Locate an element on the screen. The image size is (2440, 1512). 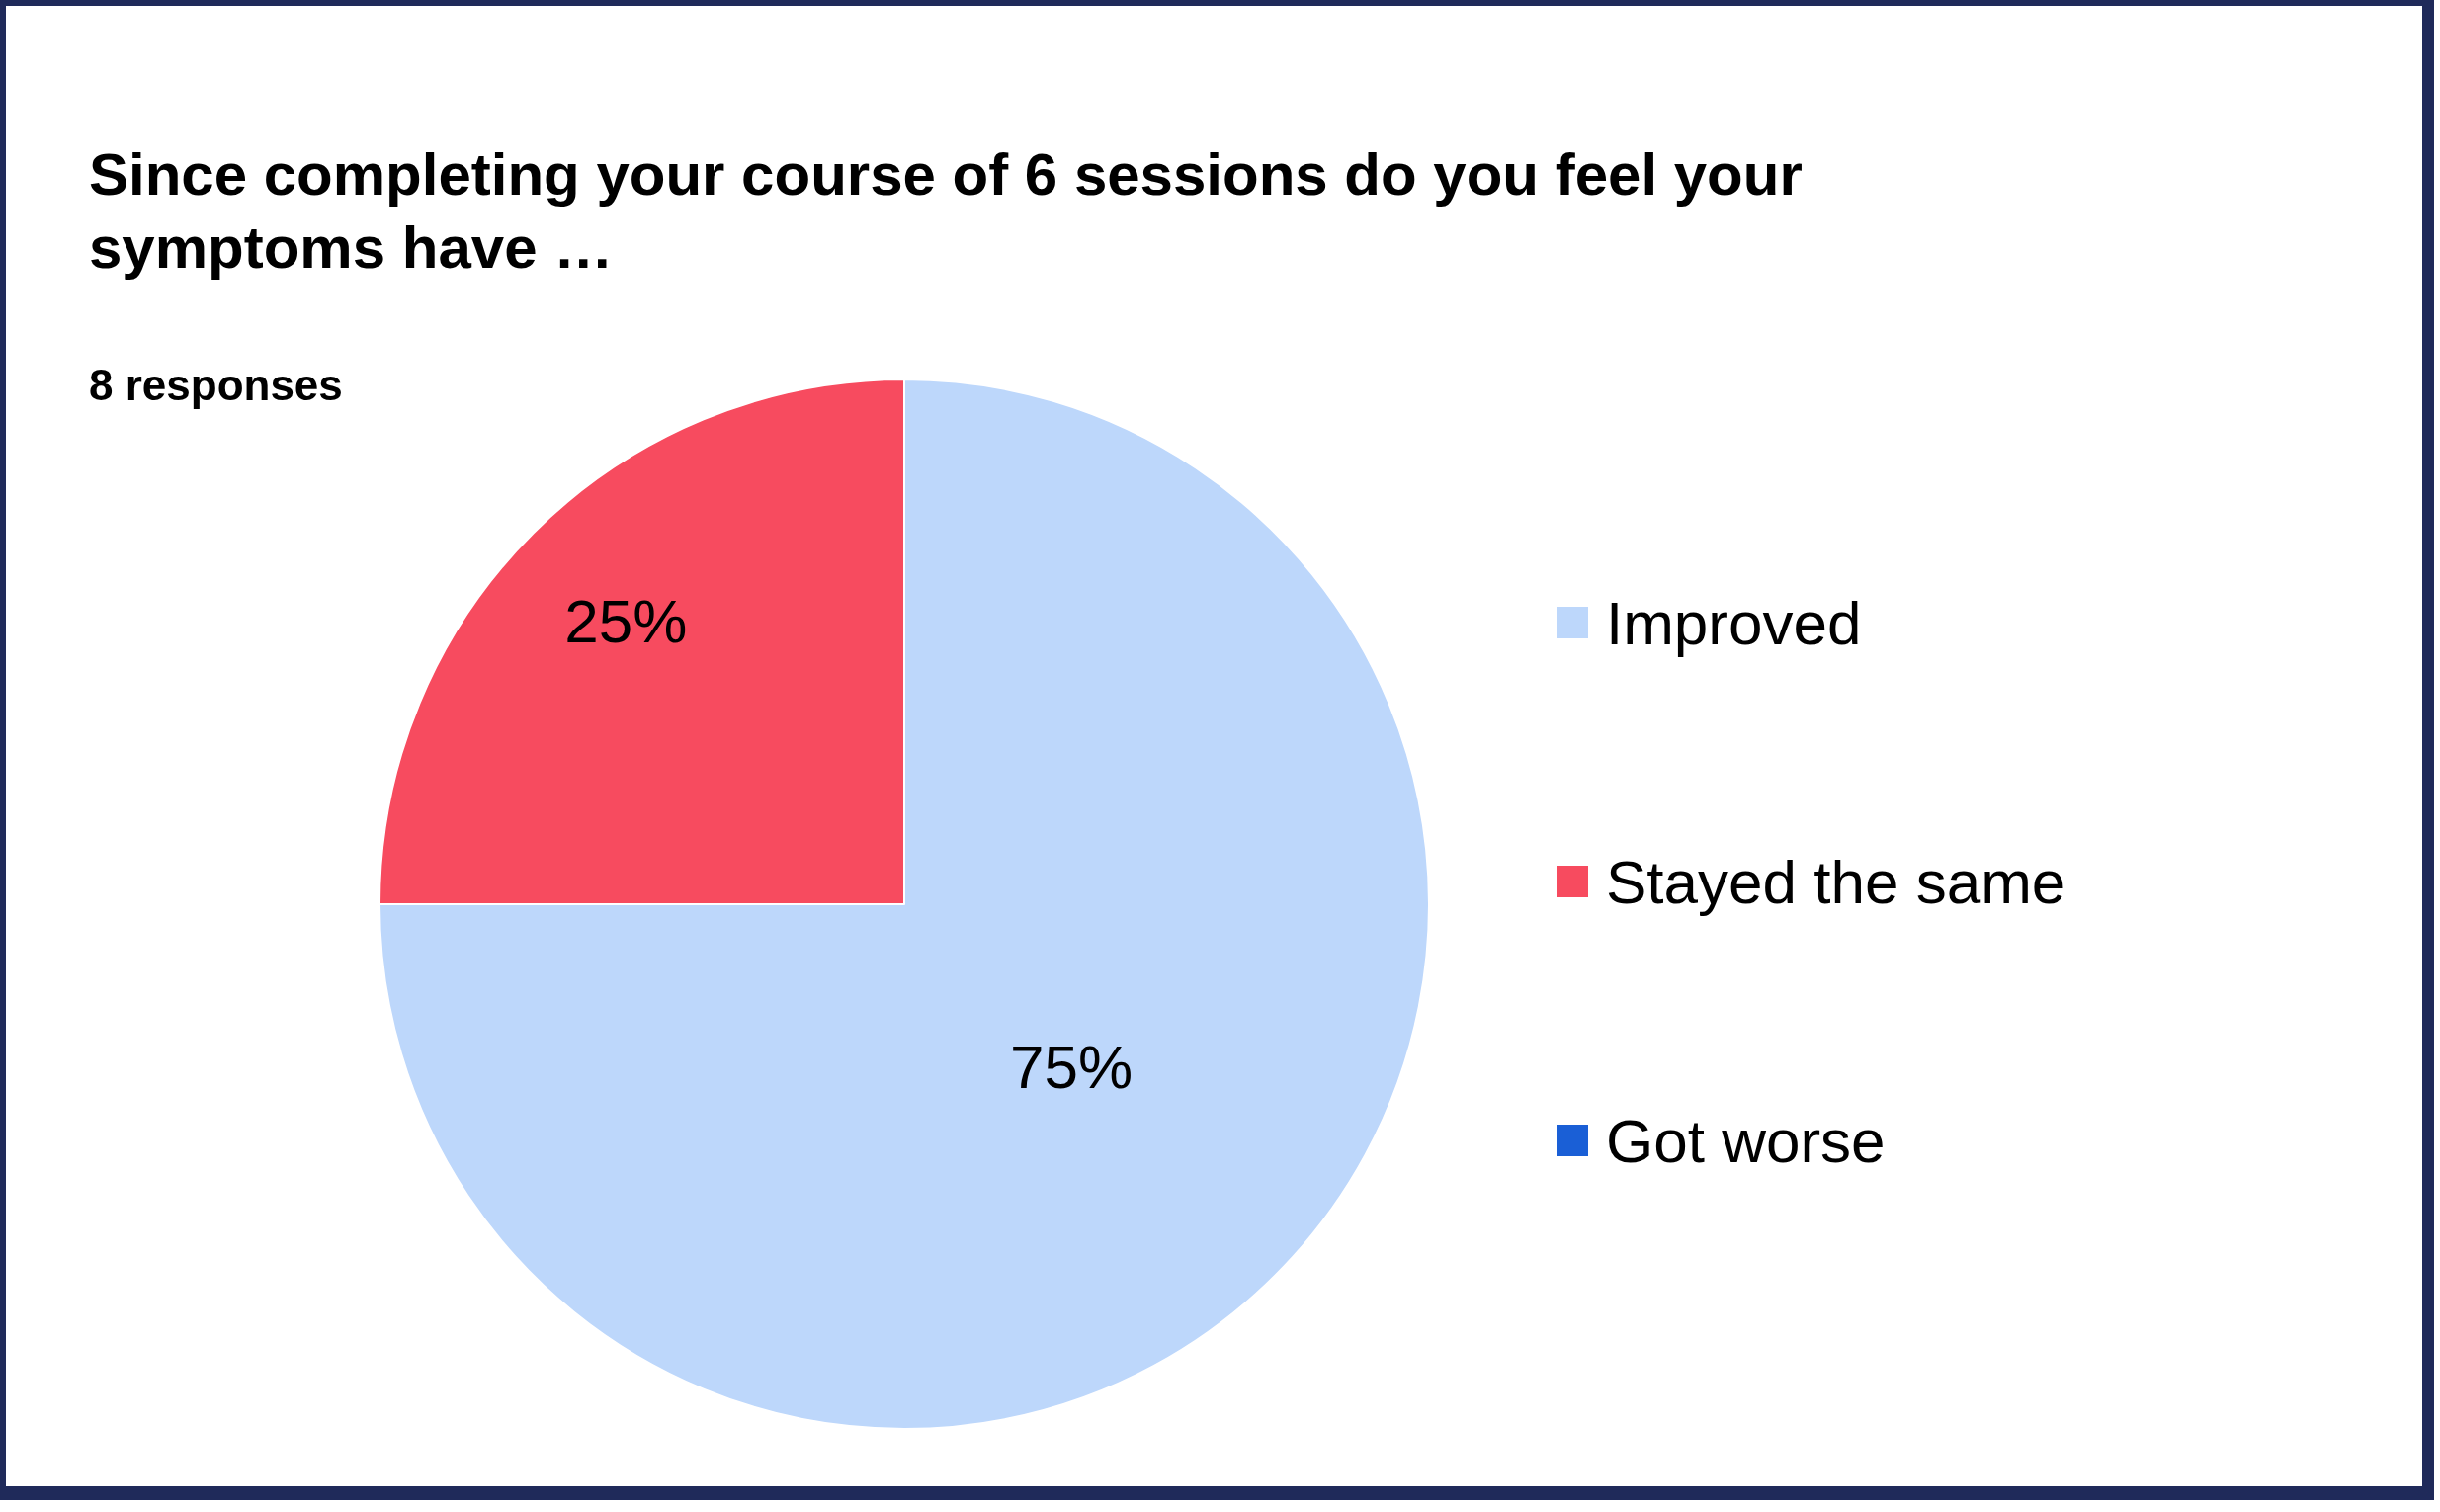
data-label: 25% is located at coordinates (626, 621).